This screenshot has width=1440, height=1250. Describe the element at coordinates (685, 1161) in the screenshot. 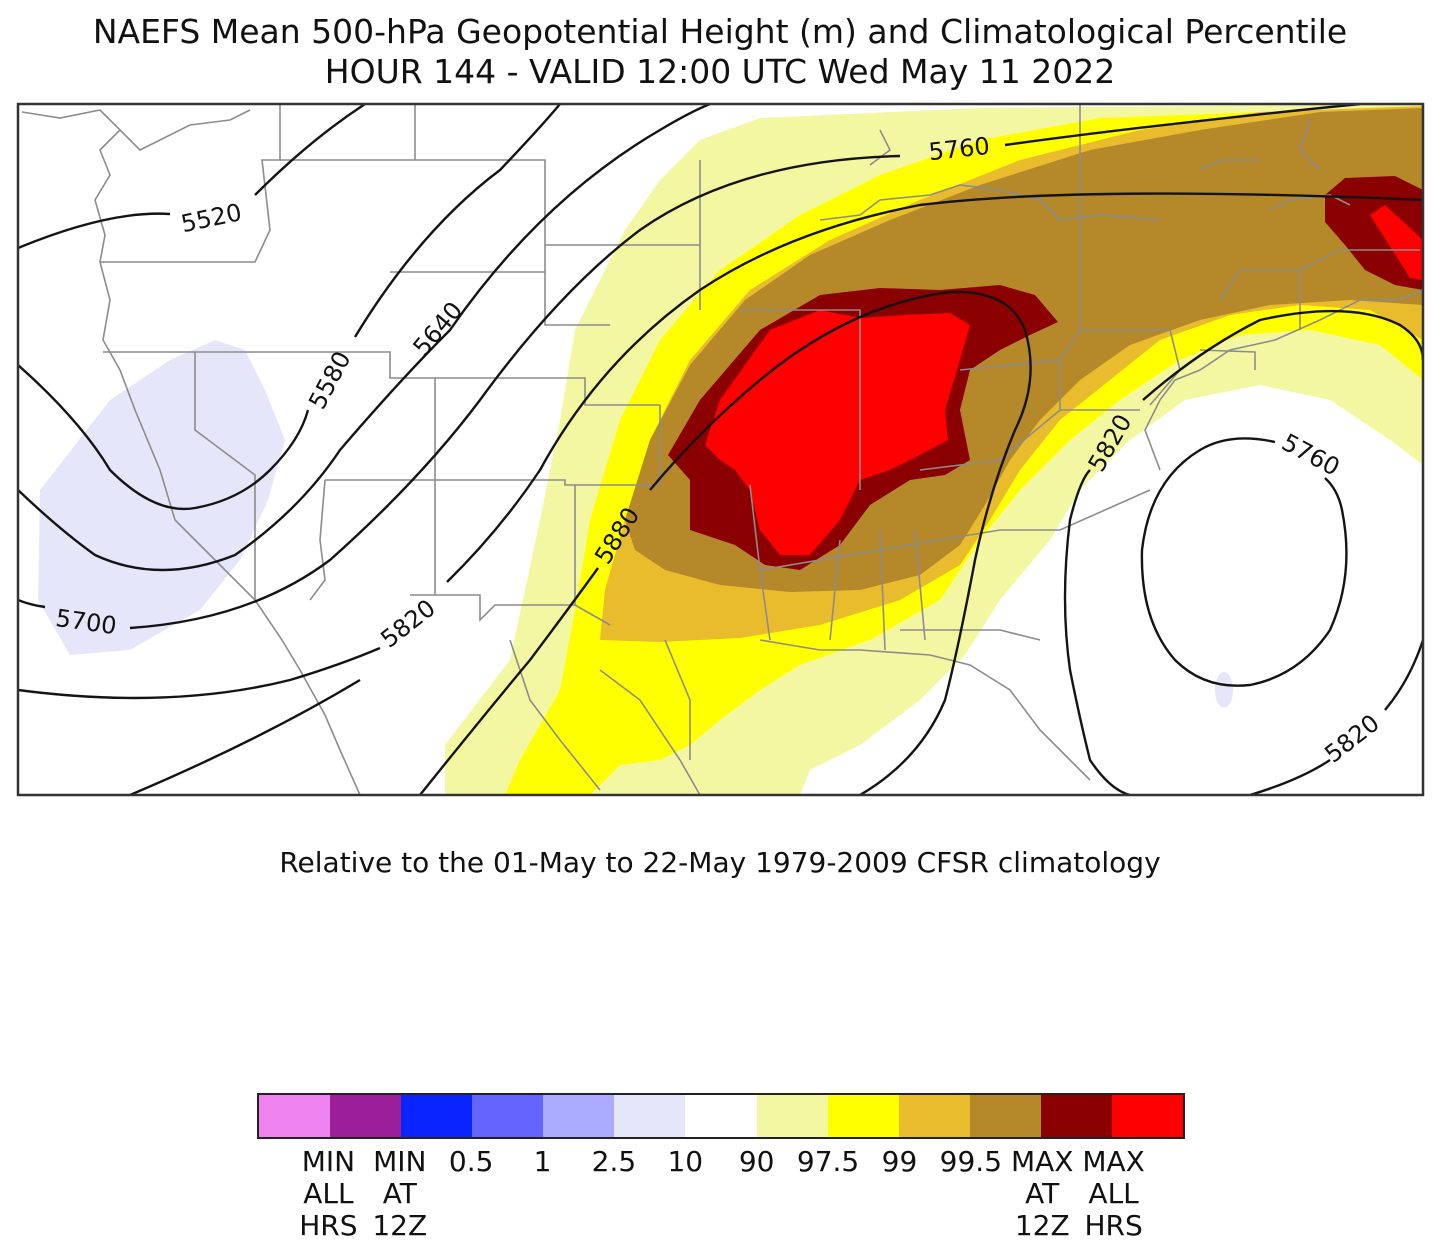

I see `colorbar-tick-label: 10` at that location.